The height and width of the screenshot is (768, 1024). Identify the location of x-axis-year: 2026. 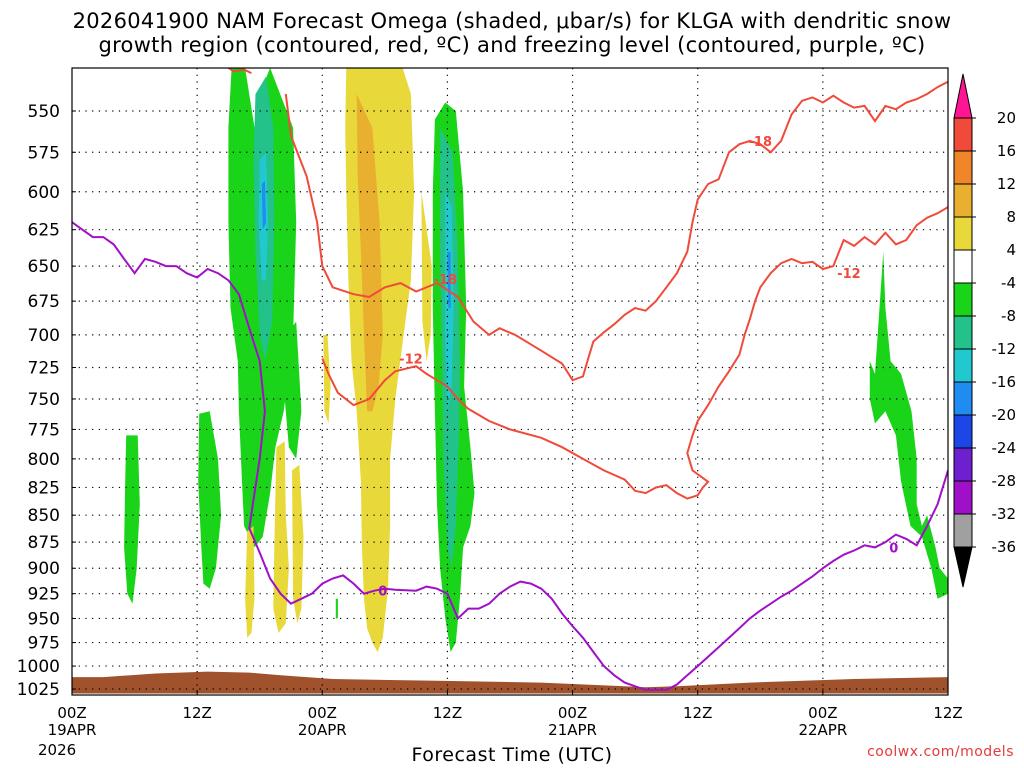
(57, 750).